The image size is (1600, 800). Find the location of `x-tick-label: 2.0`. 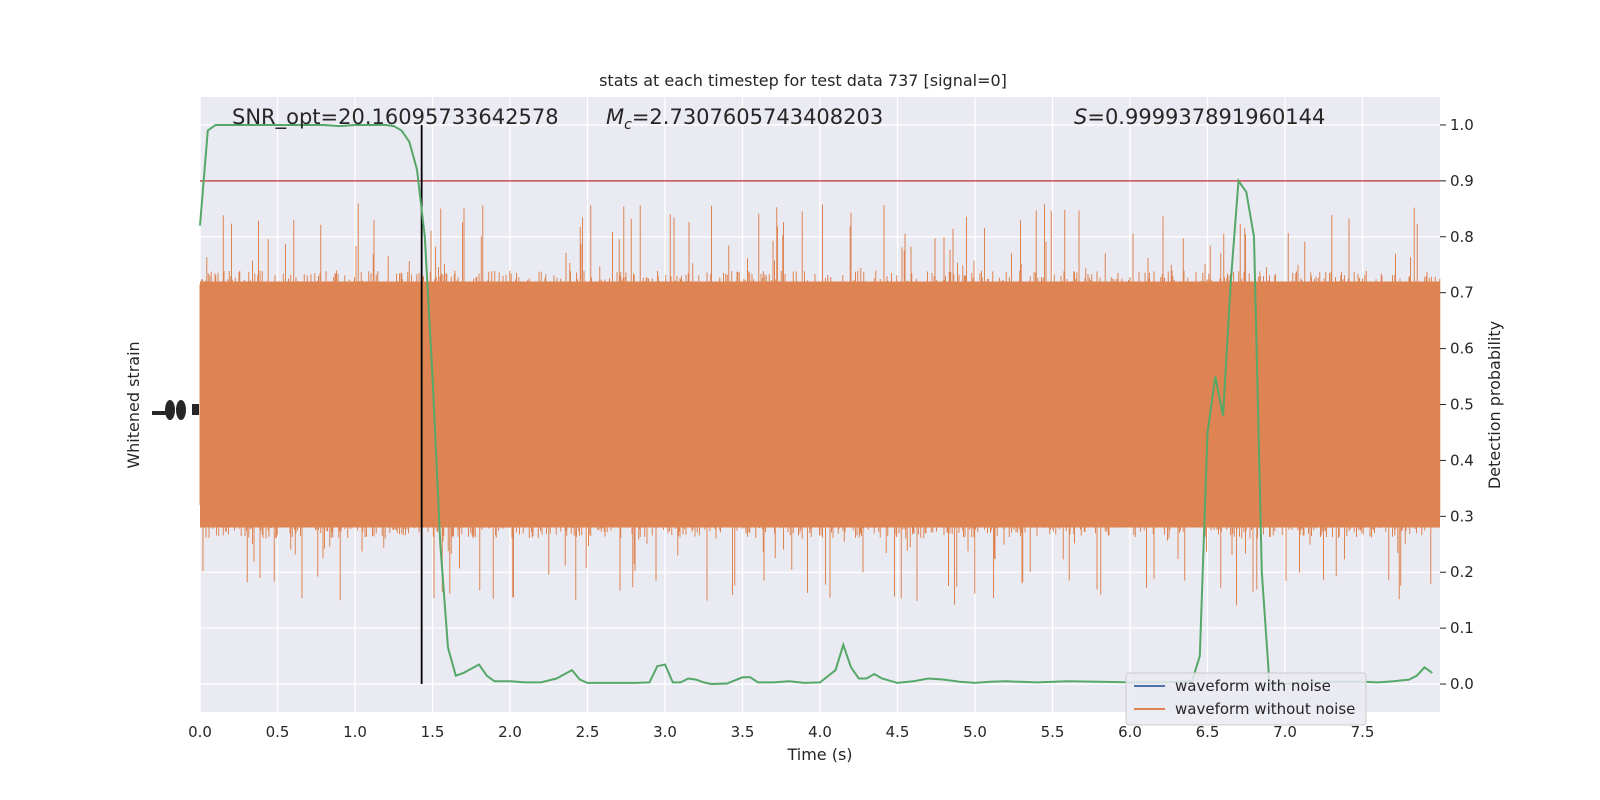

x-tick-label: 2.0 is located at coordinates (510, 732).